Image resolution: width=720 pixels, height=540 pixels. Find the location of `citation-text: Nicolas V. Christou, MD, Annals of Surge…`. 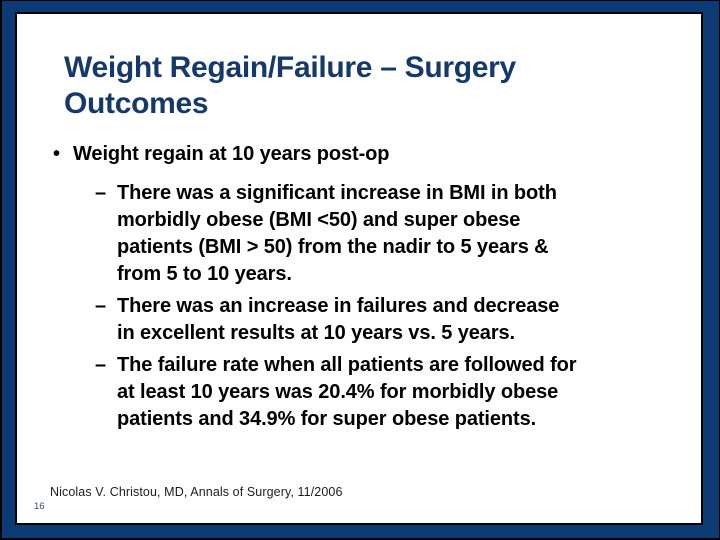

citation-text: Nicolas V. Christou, MD, Annals of Surge… is located at coordinates (196, 492).